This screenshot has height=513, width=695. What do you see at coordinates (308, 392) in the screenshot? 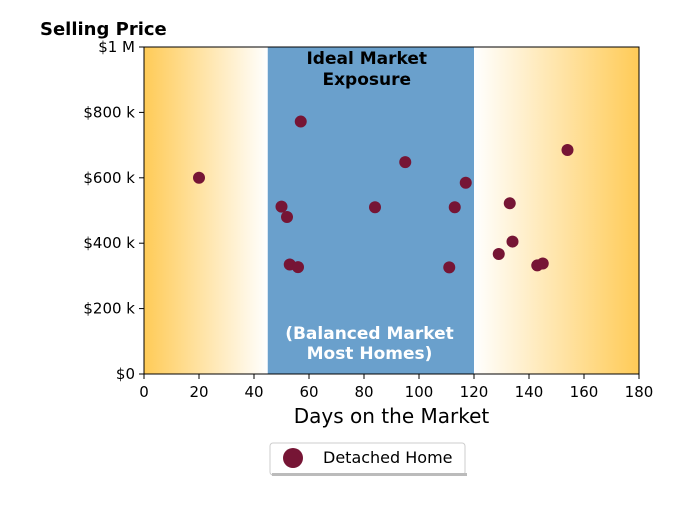
I see `x-tick-label: 60` at bounding box center [308, 392].